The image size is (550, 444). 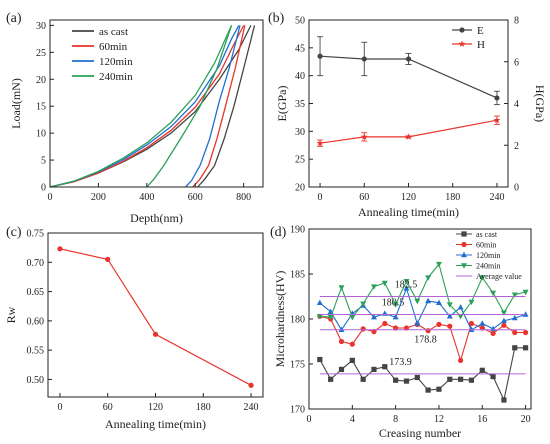 I want to click on x-tick-label: 800, so click(x=243, y=197).